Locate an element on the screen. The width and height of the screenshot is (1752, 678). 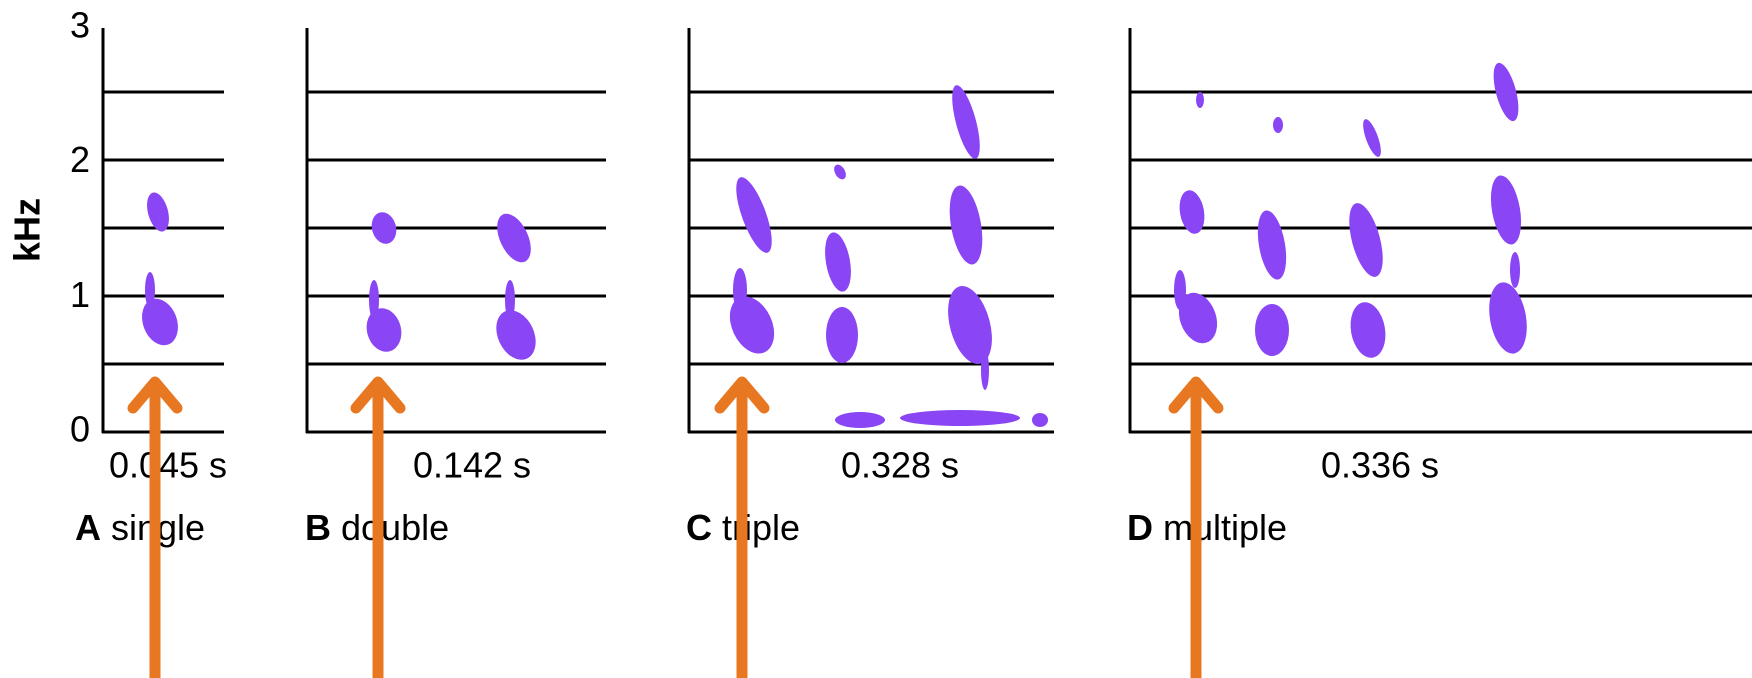
panel-name: double is located at coordinates (395, 527).